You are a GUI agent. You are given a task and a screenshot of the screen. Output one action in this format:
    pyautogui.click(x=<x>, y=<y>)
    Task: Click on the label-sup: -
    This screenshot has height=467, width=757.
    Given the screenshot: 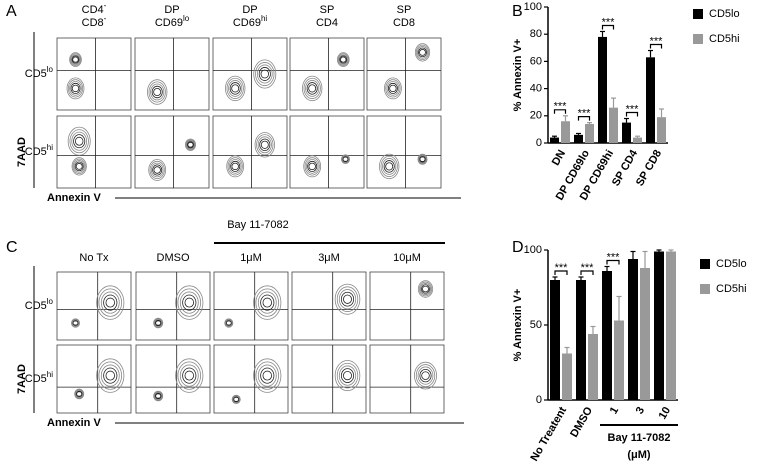 What is the action you would take?
    pyautogui.click(x=105, y=18)
    